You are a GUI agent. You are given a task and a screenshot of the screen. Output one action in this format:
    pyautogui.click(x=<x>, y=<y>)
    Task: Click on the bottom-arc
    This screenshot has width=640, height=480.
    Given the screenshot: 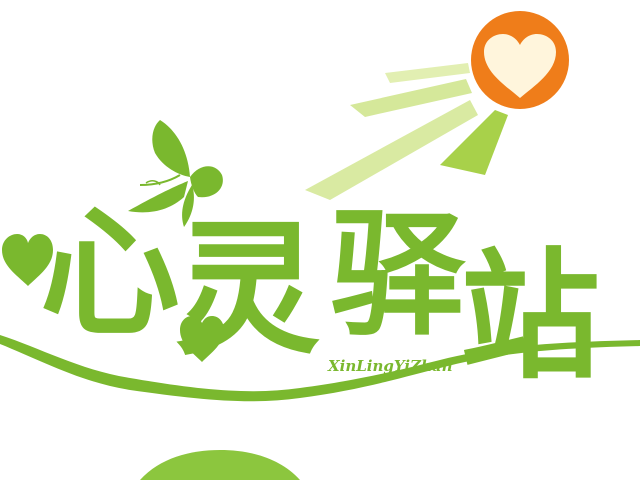 What is the action you would take?
    pyautogui.click(x=220, y=465)
    